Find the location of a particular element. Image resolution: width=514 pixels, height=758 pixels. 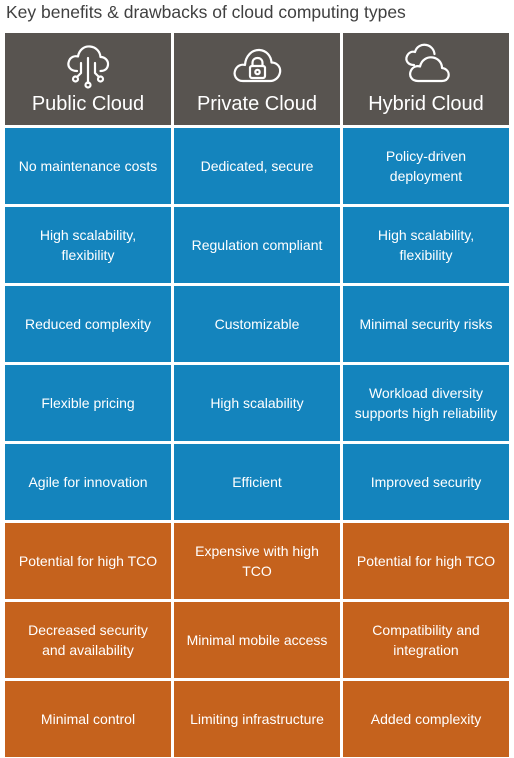

header-private-cloud: Private Cloud is located at coordinates (257, 79).